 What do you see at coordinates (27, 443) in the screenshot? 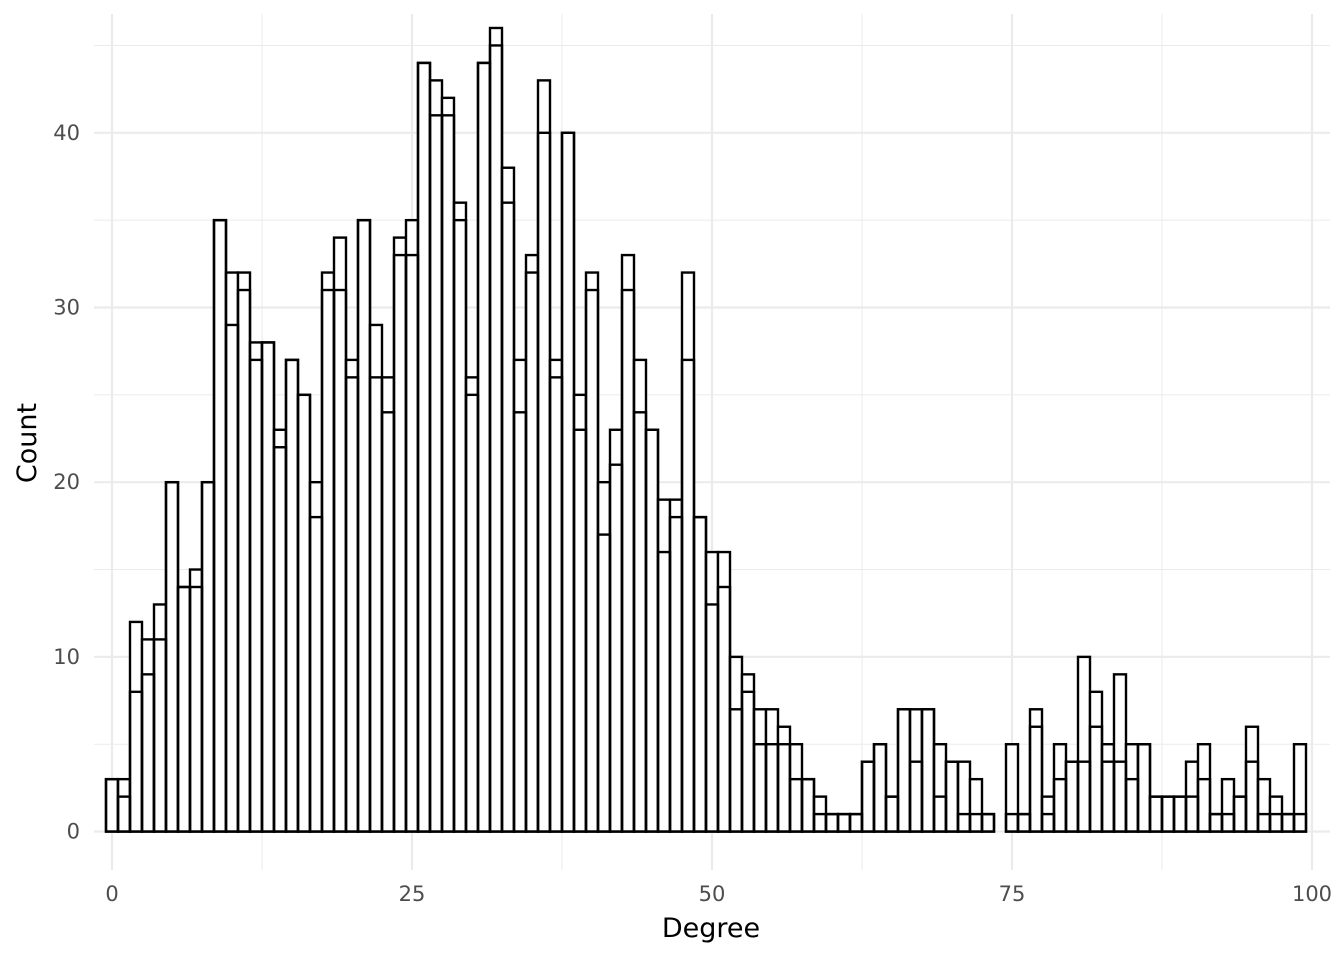
I see `y-axis-title: Count` at bounding box center [27, 443].